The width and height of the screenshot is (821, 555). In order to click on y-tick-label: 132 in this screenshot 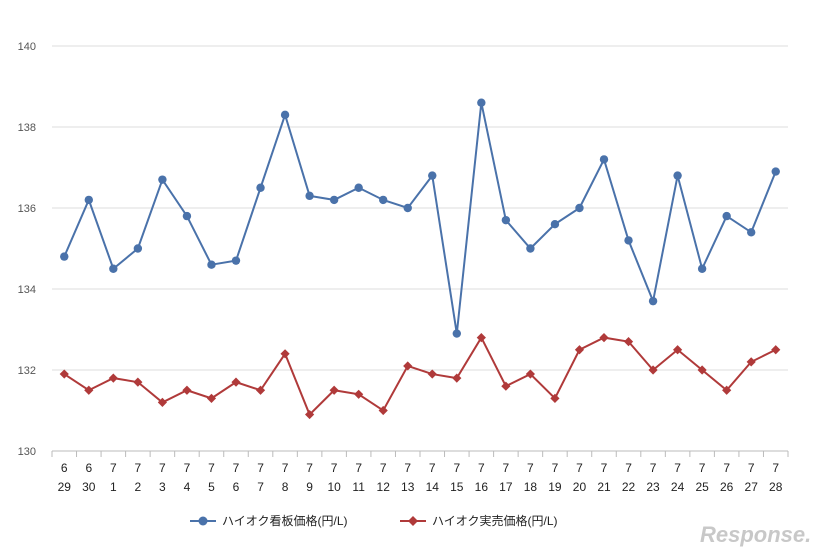, I will do `click(27, 371)`.